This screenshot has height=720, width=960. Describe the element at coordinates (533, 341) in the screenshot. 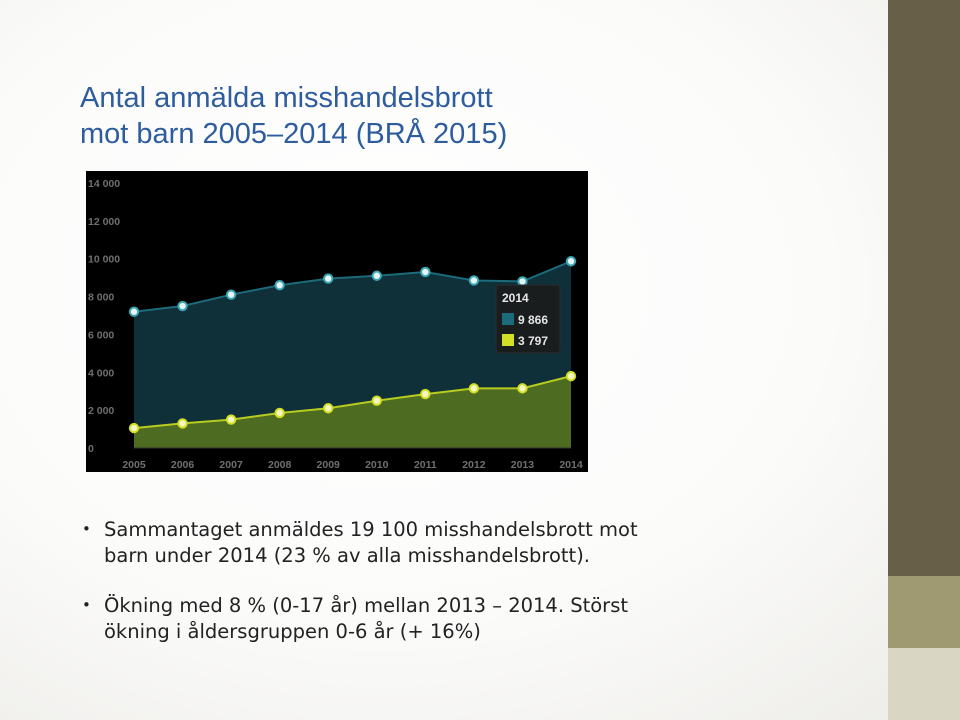

I see `tooltip-value: 3 797` at that location.